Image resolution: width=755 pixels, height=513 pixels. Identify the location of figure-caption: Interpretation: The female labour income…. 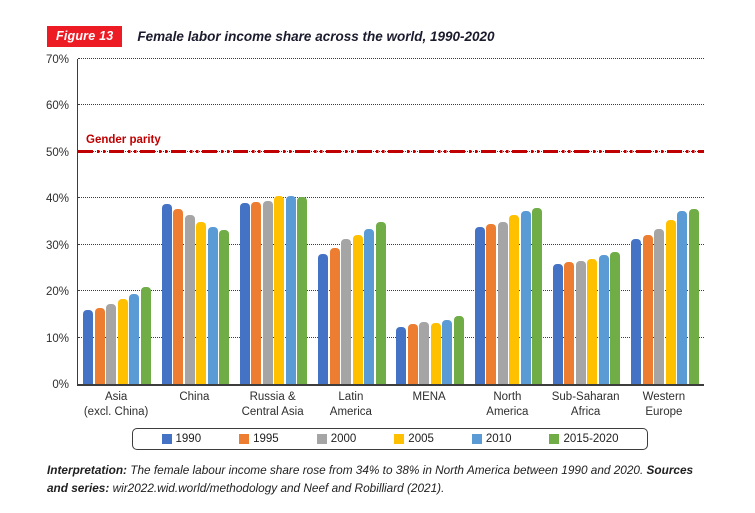
(379, 479).